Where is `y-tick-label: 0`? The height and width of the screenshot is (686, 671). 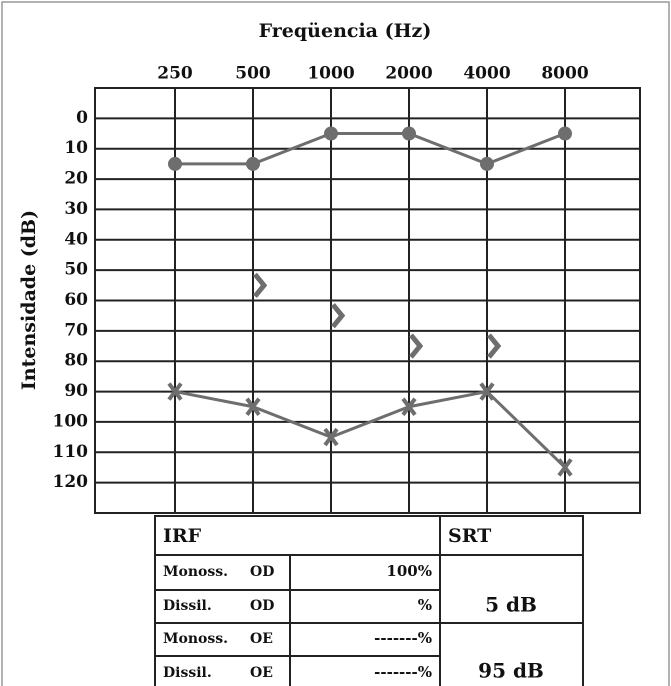 y-tick-label: 0 is located at coordinates (82, 118).